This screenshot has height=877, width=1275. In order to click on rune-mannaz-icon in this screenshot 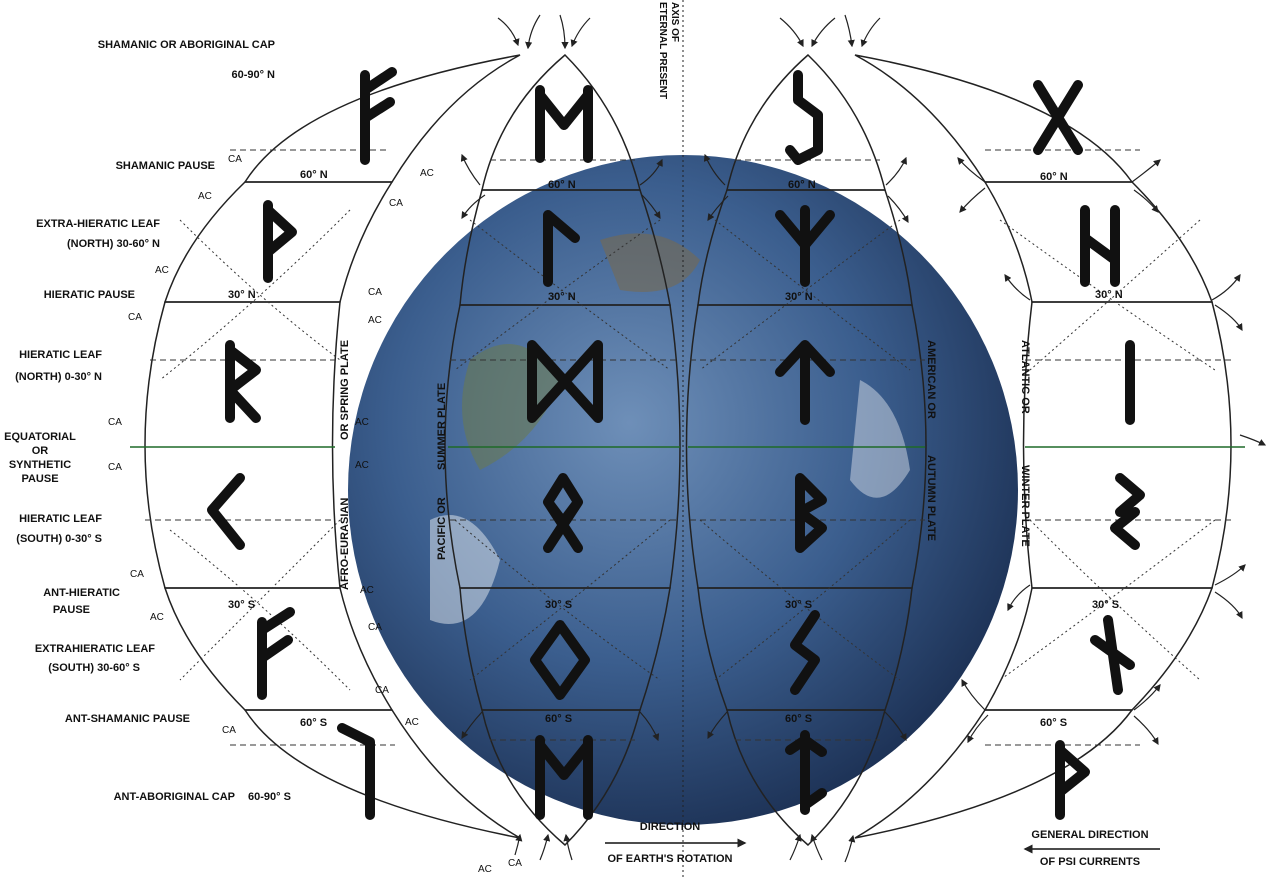, I will do `click(564, 124)`.